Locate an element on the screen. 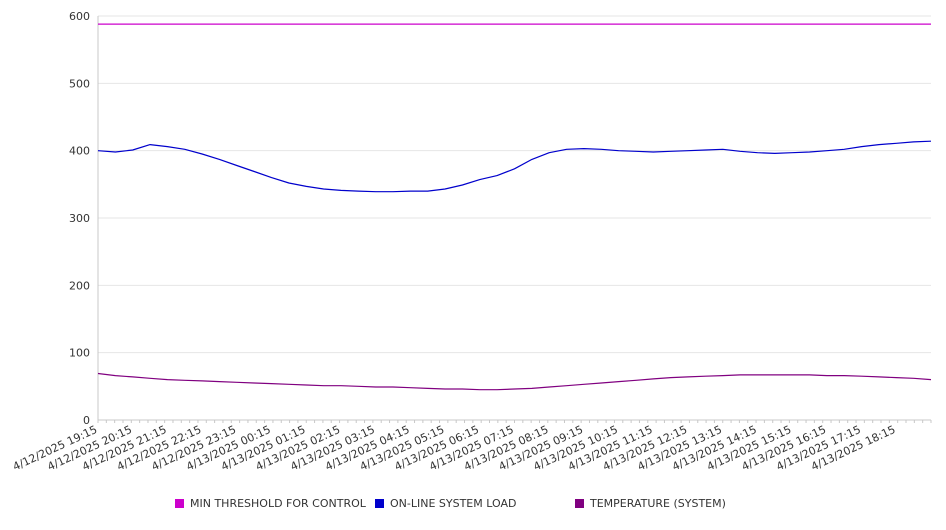 The height and width of the screenshot is (530, 946). legend-label-min-threshold: MIN THRESHOLD FOR CONTROL is located at coordinates (278, 503).